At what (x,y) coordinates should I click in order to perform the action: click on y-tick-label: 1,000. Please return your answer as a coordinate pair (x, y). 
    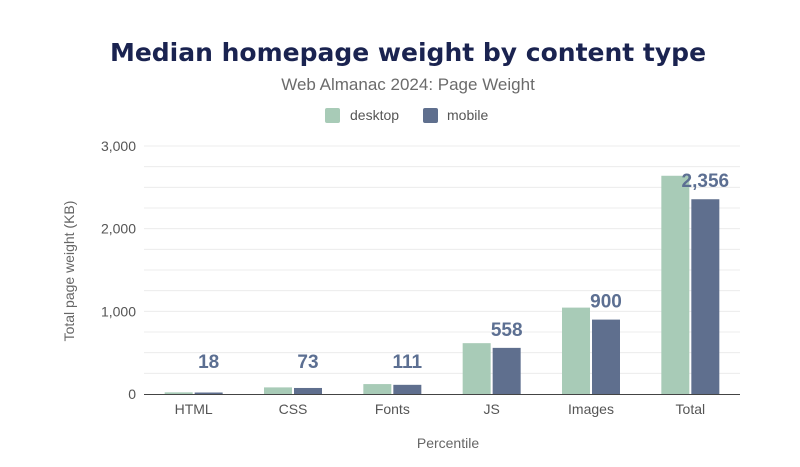
    Looking at the image, I should click on (118, 311).